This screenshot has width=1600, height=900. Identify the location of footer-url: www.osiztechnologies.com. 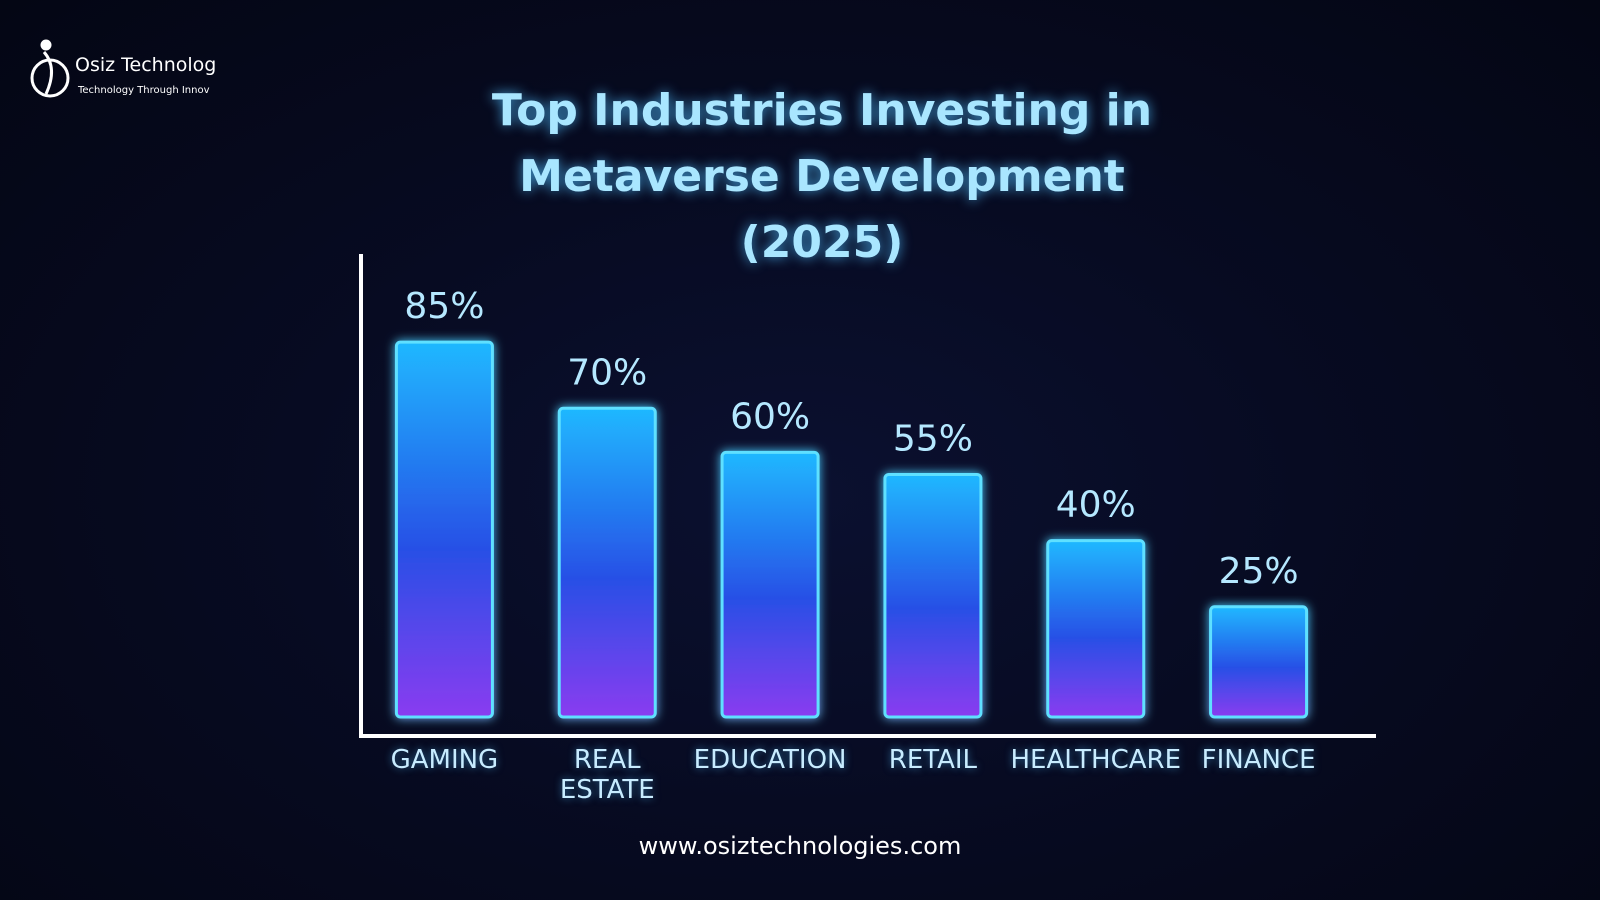
(800, 846).